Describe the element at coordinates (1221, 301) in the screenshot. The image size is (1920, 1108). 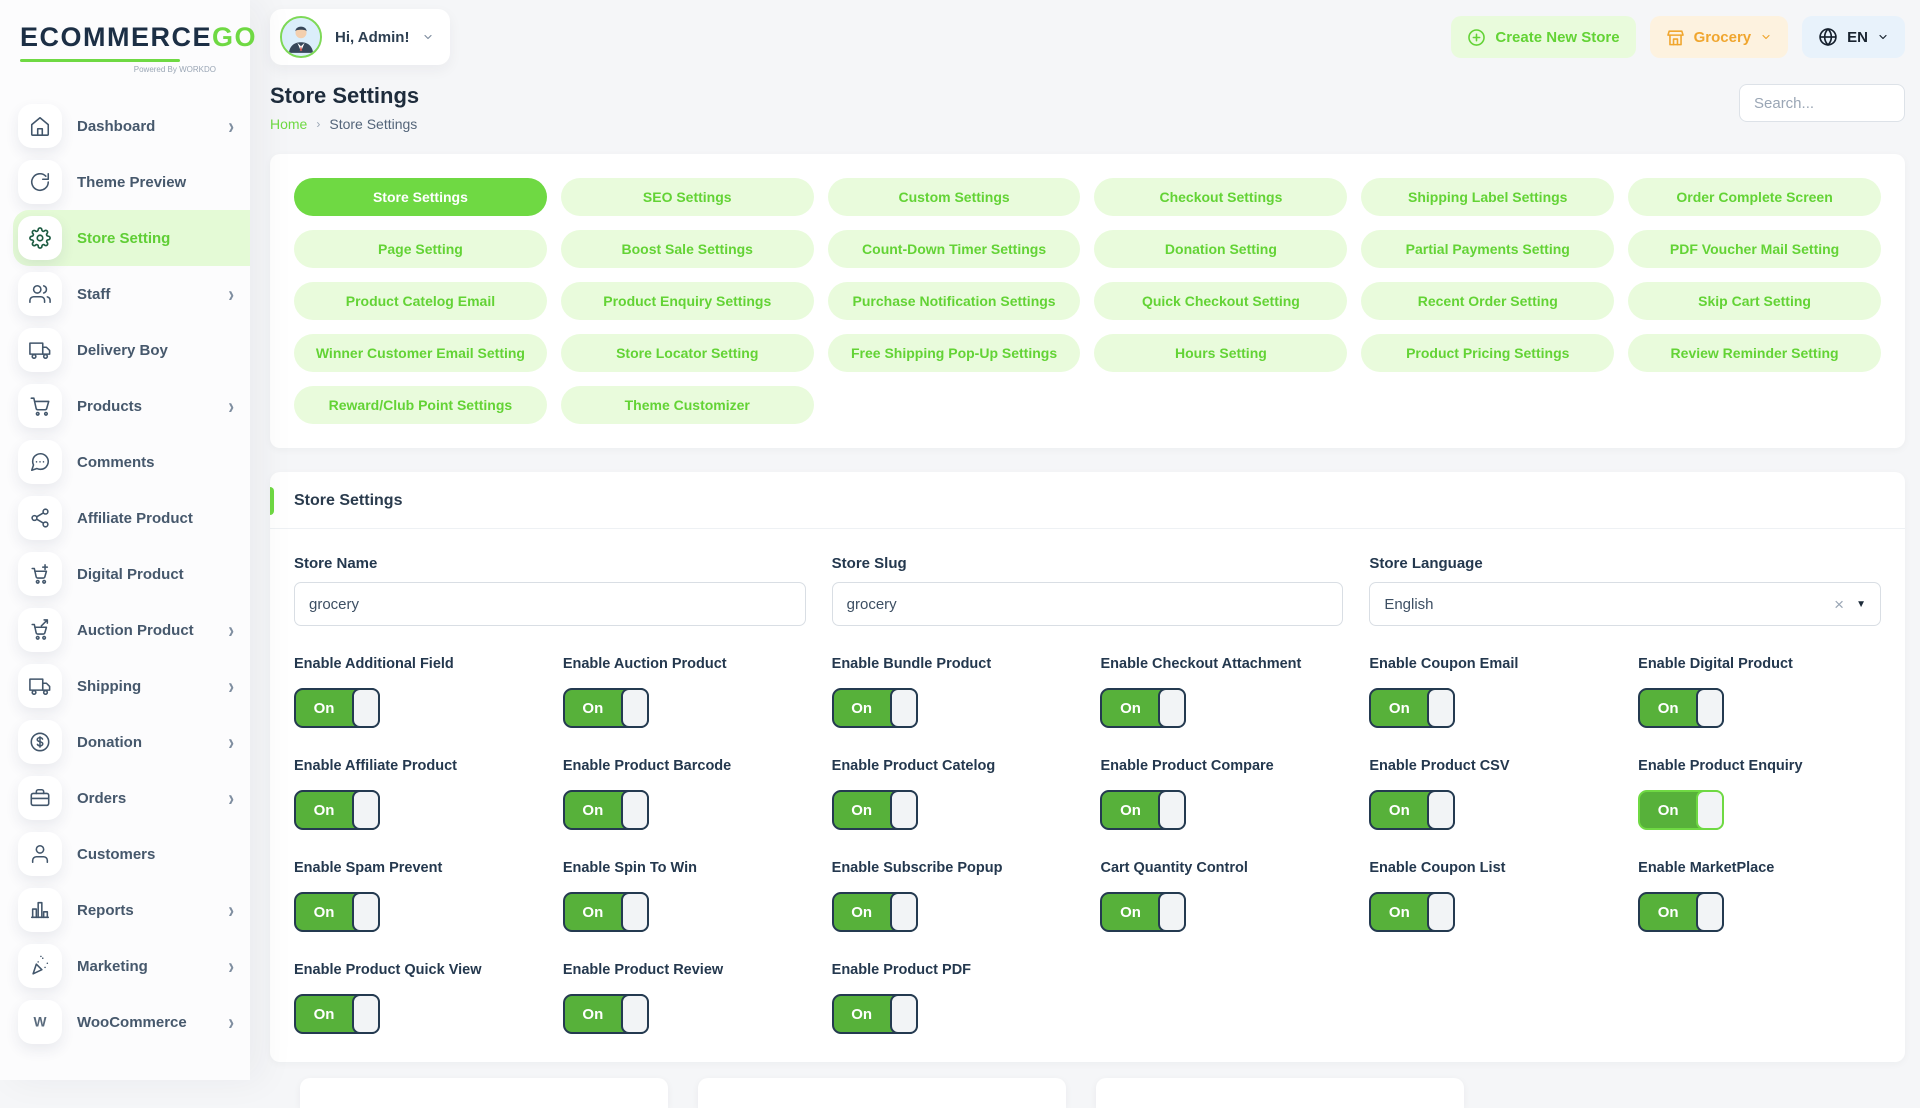
I see `tab-quick-checkout-setting: Quick Checkout Setting` at that location.